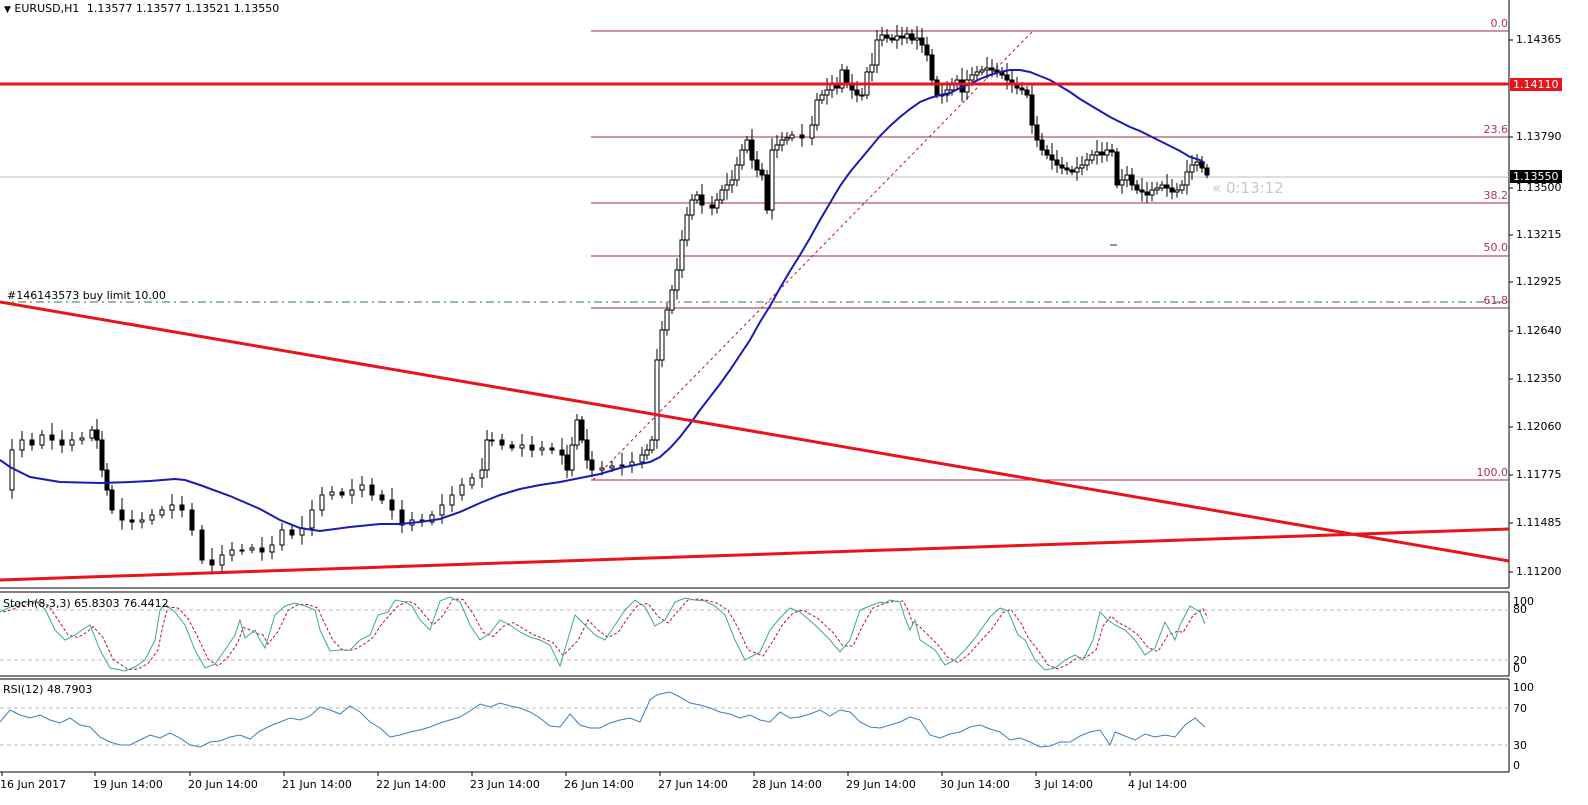 The height and width of the screenshot is (805, 1588). What do you see at coordinates (975, 784) in the screenshot?
I see `time-label: 30 Jun 14:00` at bounding box center [975, 784].